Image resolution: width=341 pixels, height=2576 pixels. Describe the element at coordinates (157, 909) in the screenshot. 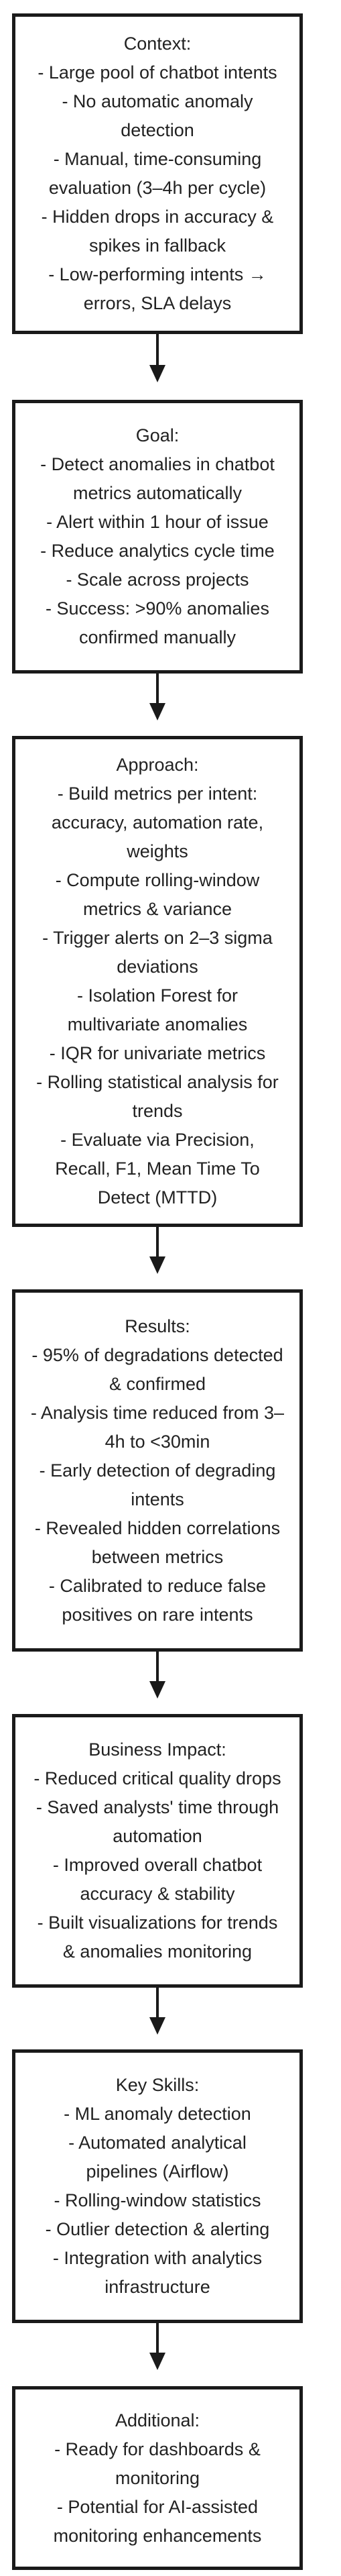

I see `approach-line: metrics & variance` at that location.